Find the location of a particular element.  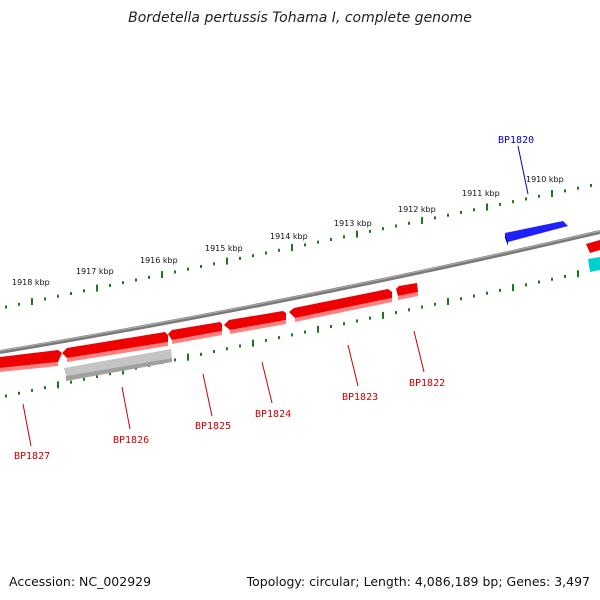

accession-text: Accession: NC_002929 is located at coordinates (80, 581).